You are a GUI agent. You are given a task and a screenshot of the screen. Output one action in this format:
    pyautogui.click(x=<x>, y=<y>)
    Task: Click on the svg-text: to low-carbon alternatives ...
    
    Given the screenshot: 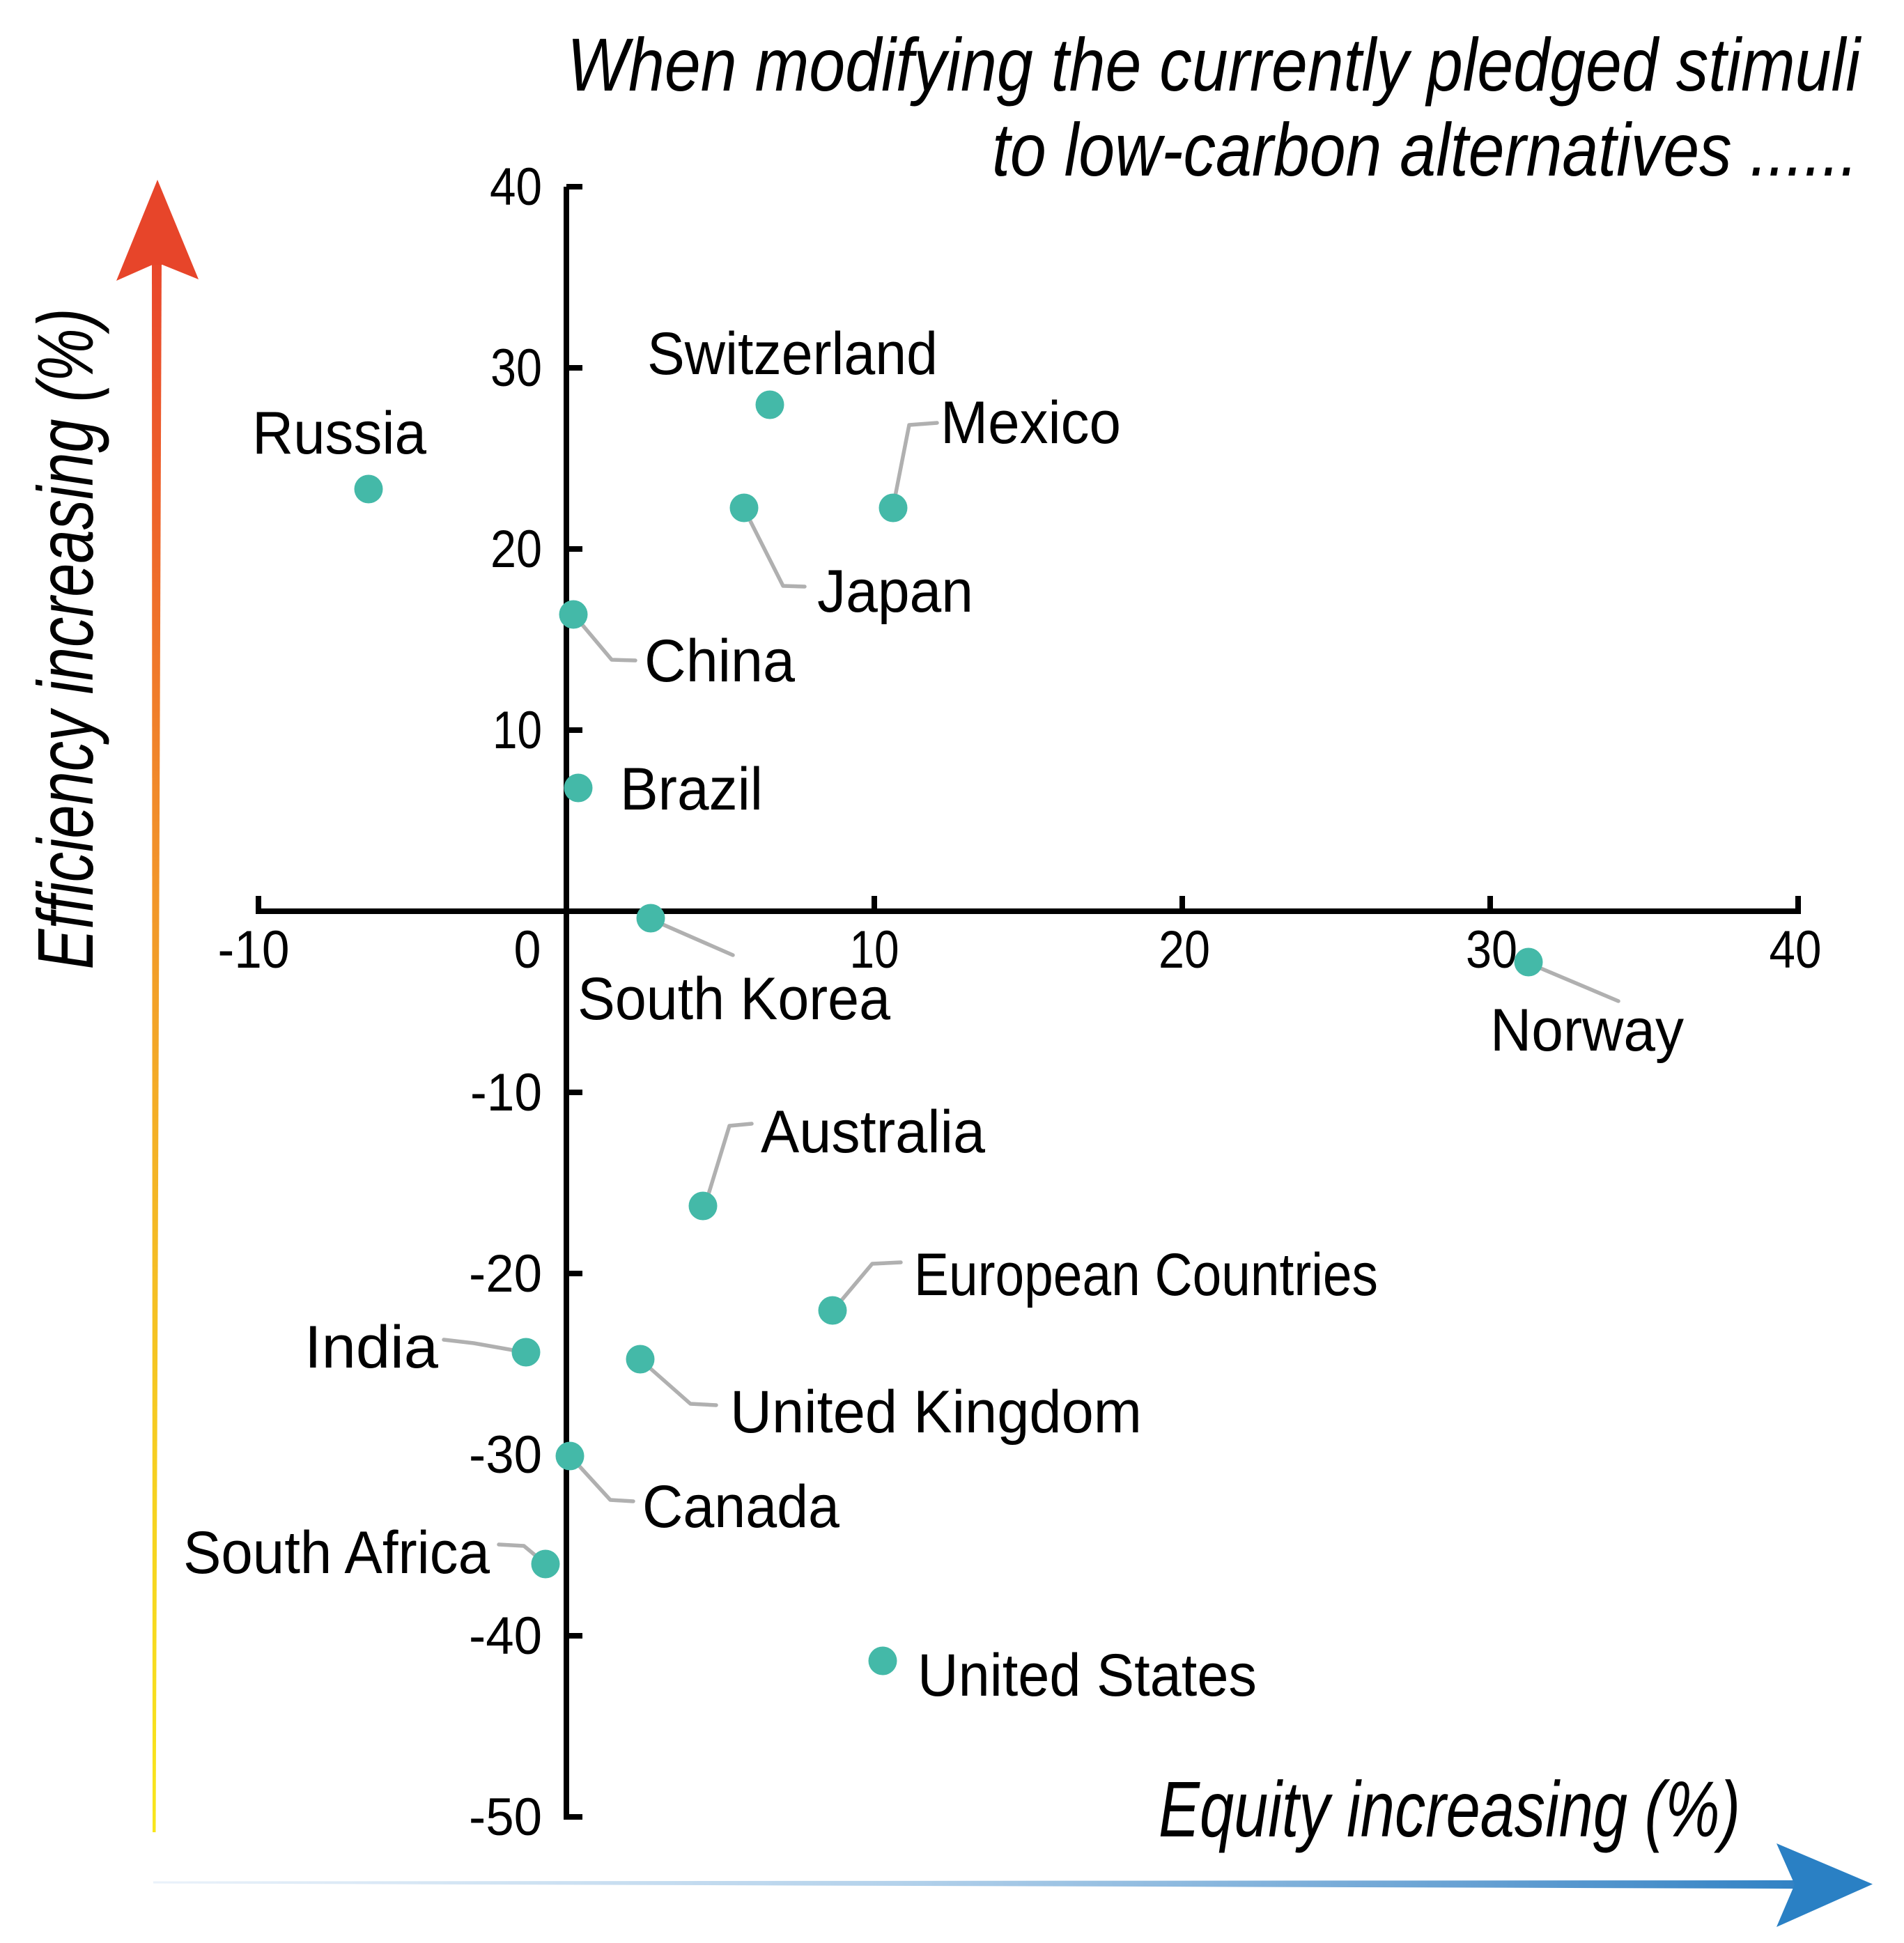 What is the action you would take?
    pyautogui.click(x=1425, y=149)
    